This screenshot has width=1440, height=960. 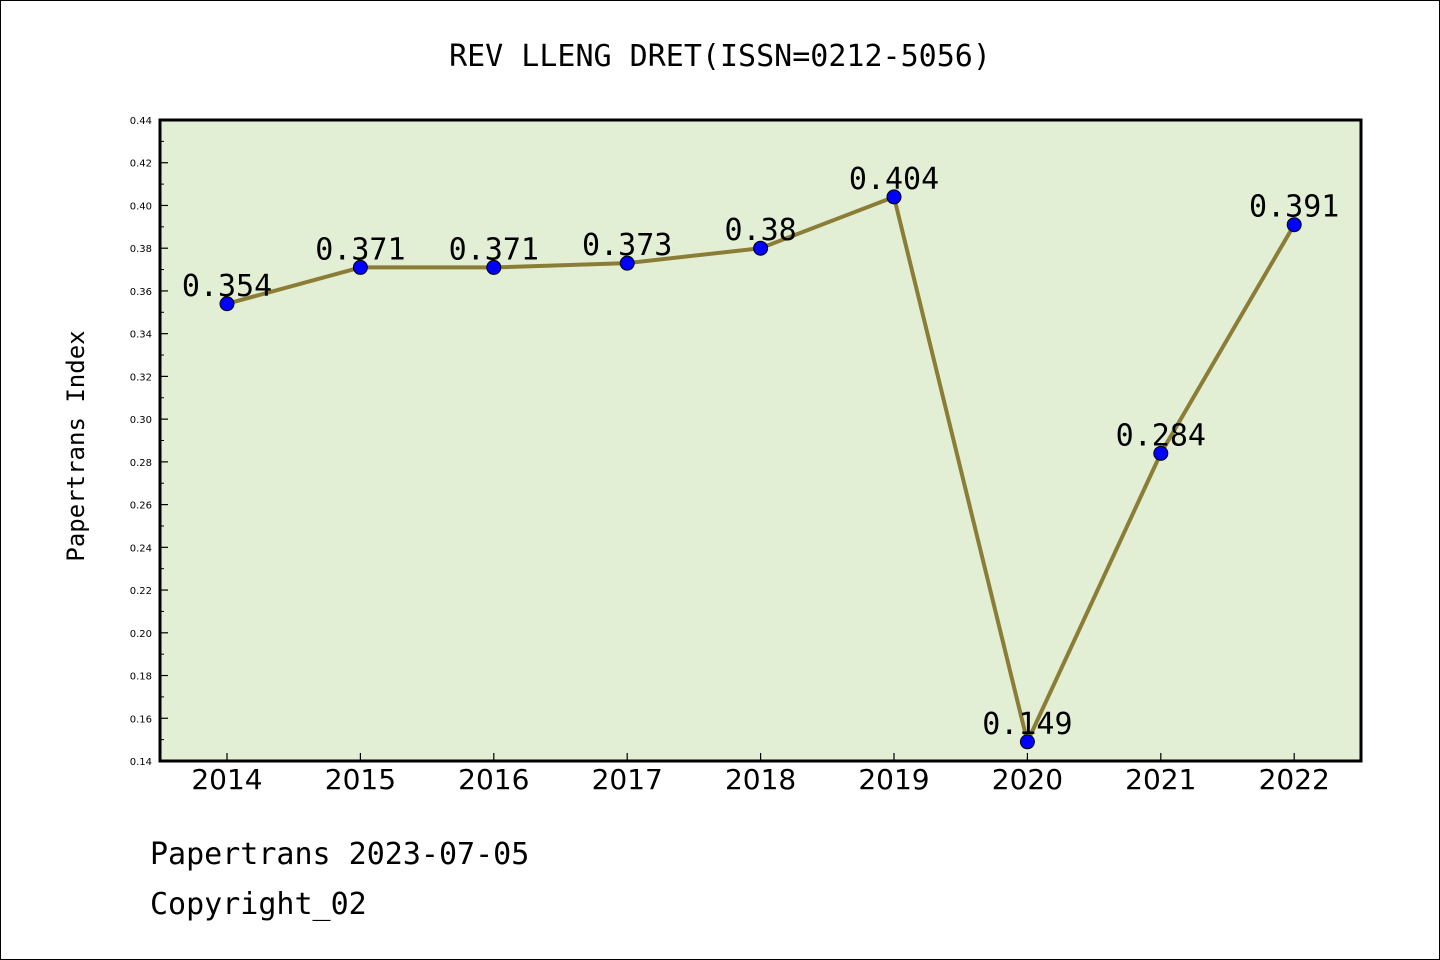 I want to click on y-tick-label: 0.38, so click(x=141, y=249).